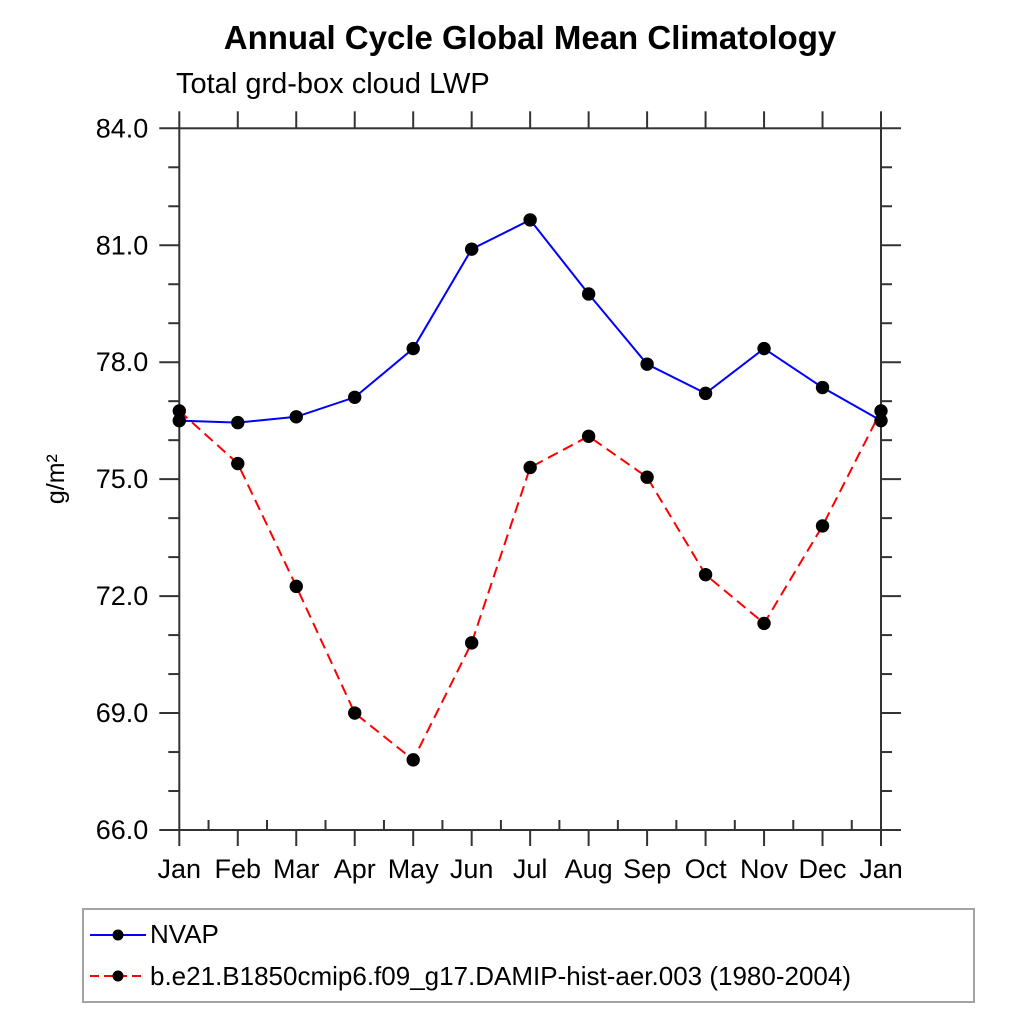 The image size is (1024, 1024). I want to click on x-tick-label: Mar, so click(296, 869).